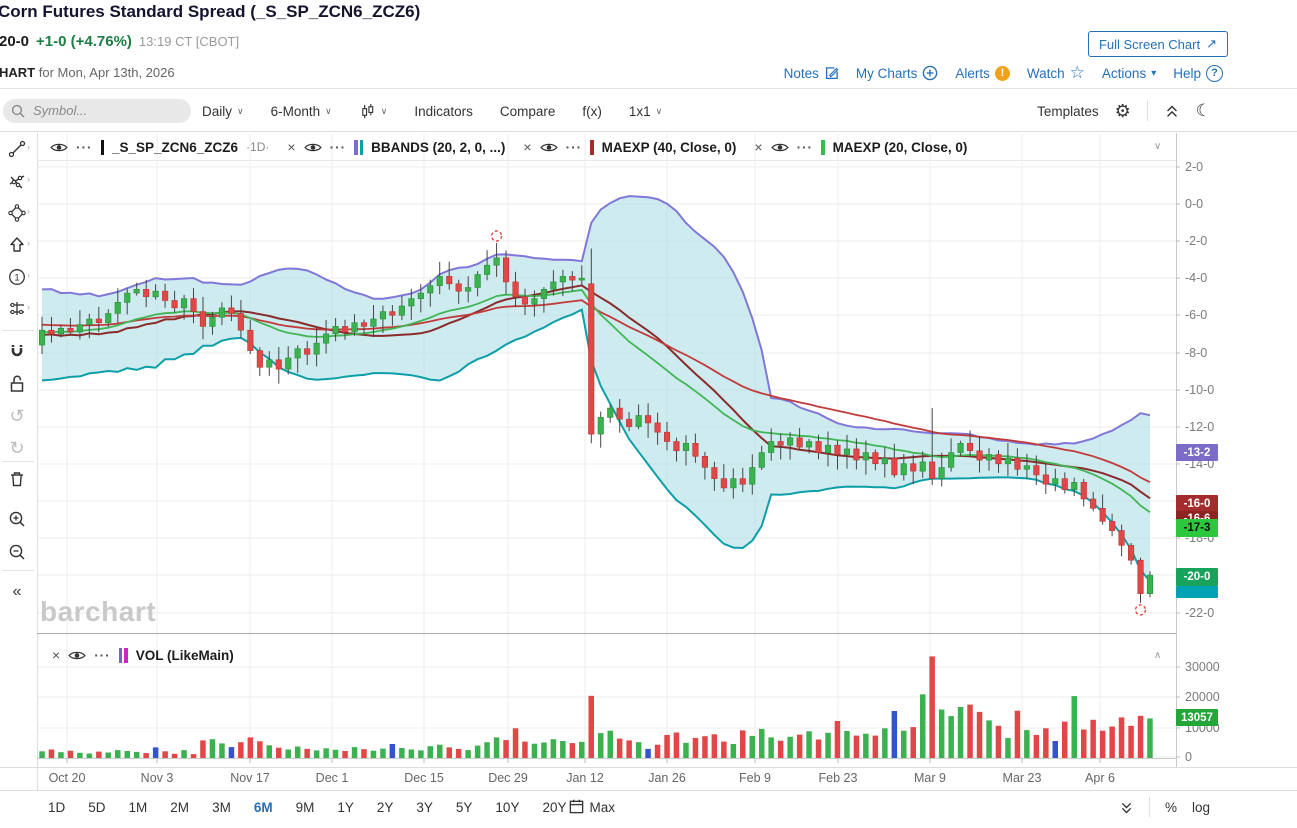 This screenshot has height=828, width=1297. What do you see at coordinates (57, 807) in the screenshot?
I see `range-button-1d: 1D` at bounding box center [57, 807].